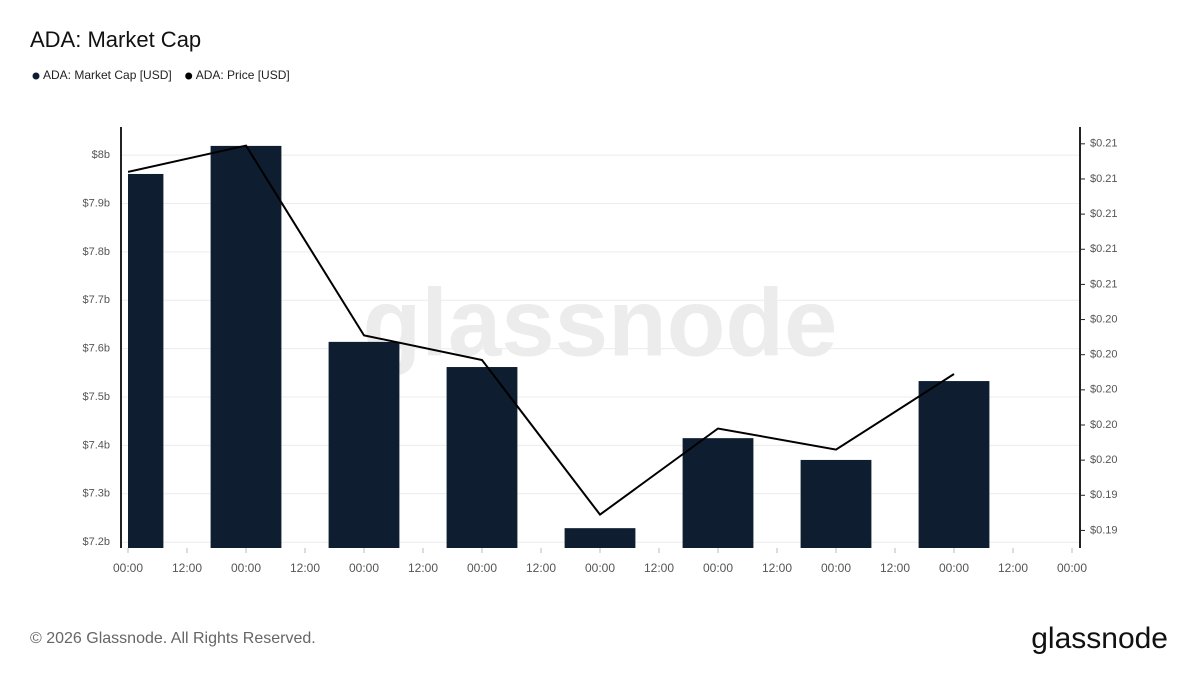 The image size is (1200, 675). I want to click on logo: glassnode, so click(1099, 638).